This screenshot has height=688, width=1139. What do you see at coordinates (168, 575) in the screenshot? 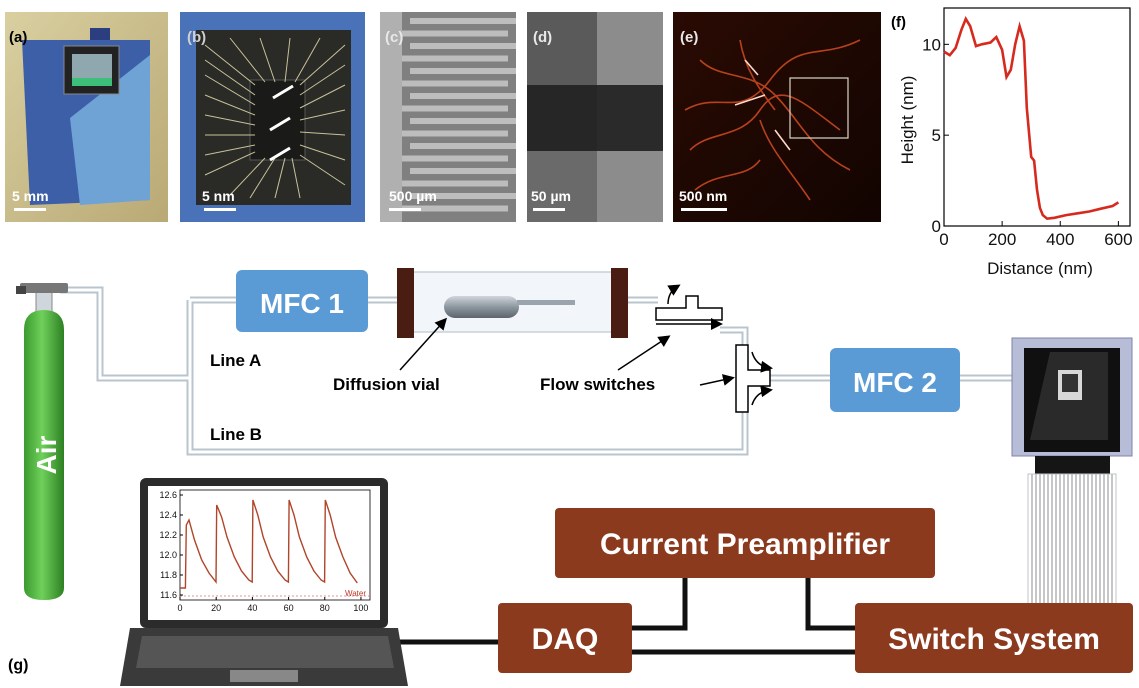
I see `y-tick-label: 11.8` at bounding box center [168, 575].